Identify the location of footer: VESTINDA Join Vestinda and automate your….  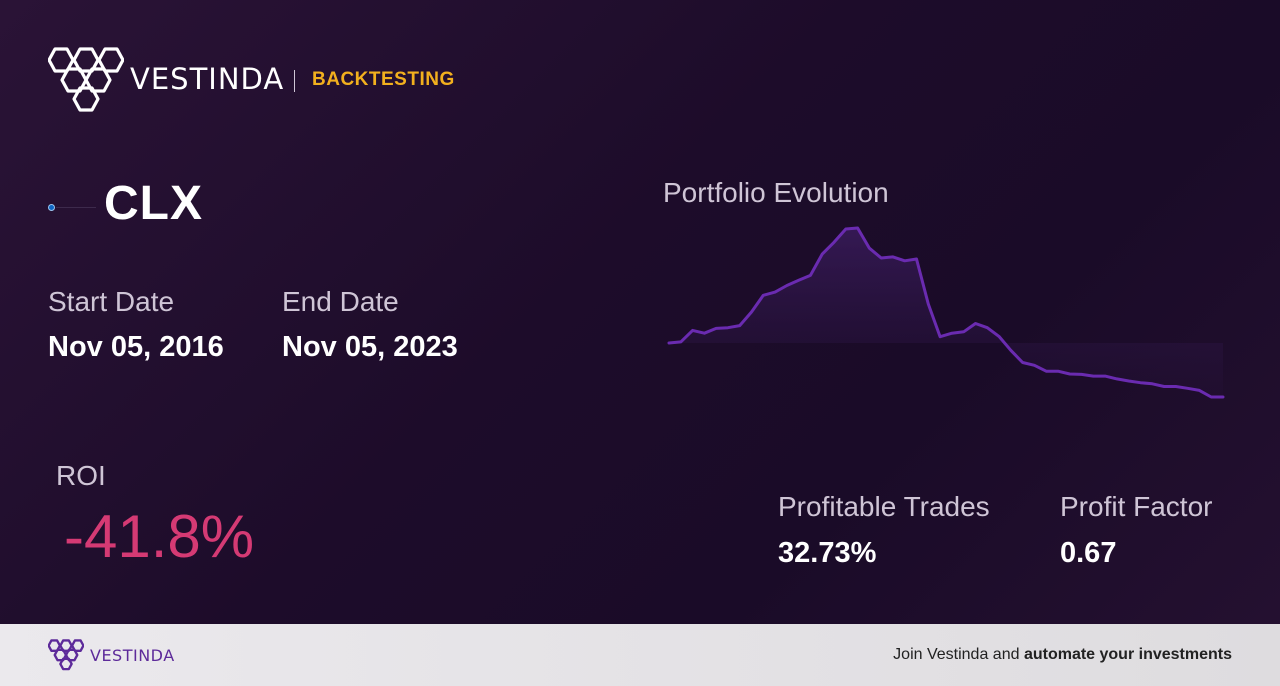
(640, 655).